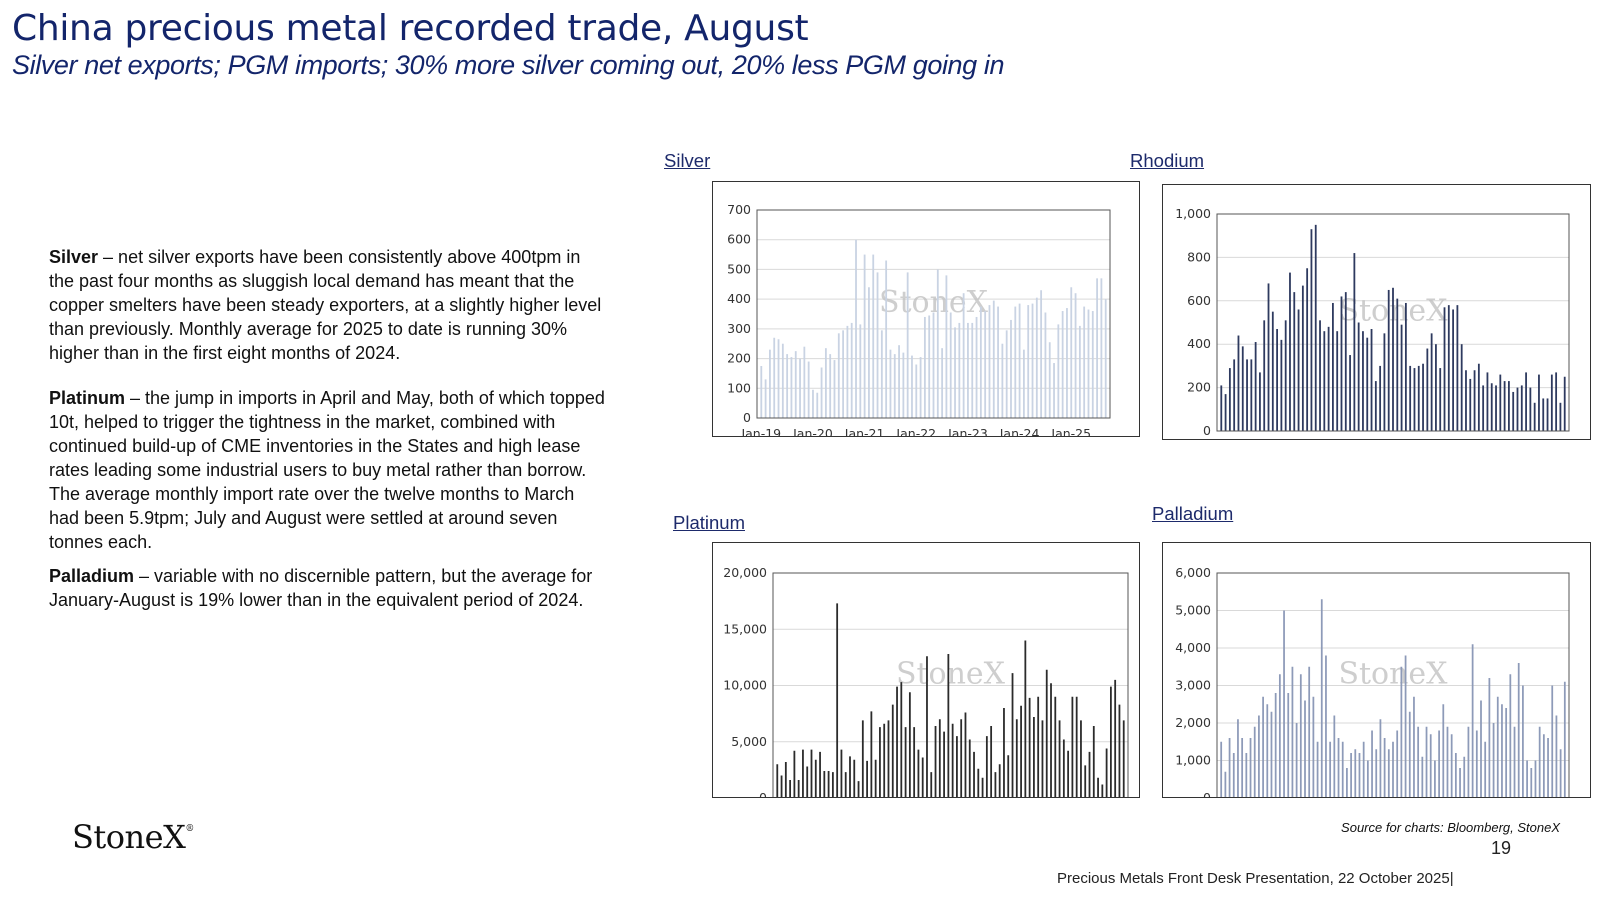 The height and width of the screenshot is (900, 1600). Describe the element at coordinates (950, 684) in the screenshot. I see `plot-area-border` at that location.